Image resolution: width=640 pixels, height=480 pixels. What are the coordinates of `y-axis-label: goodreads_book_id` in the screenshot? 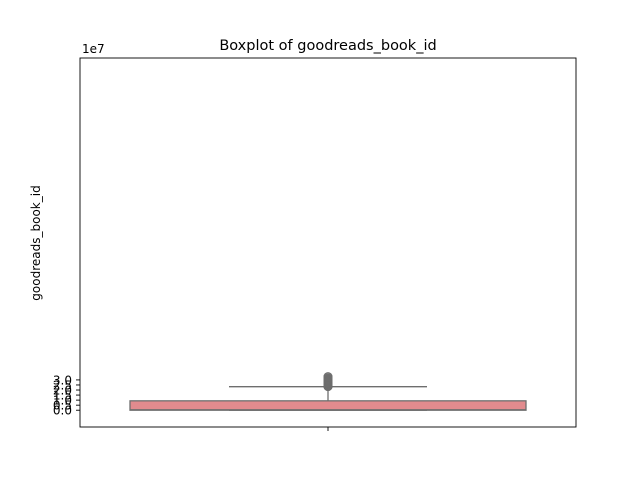 It's located at (36, 242).